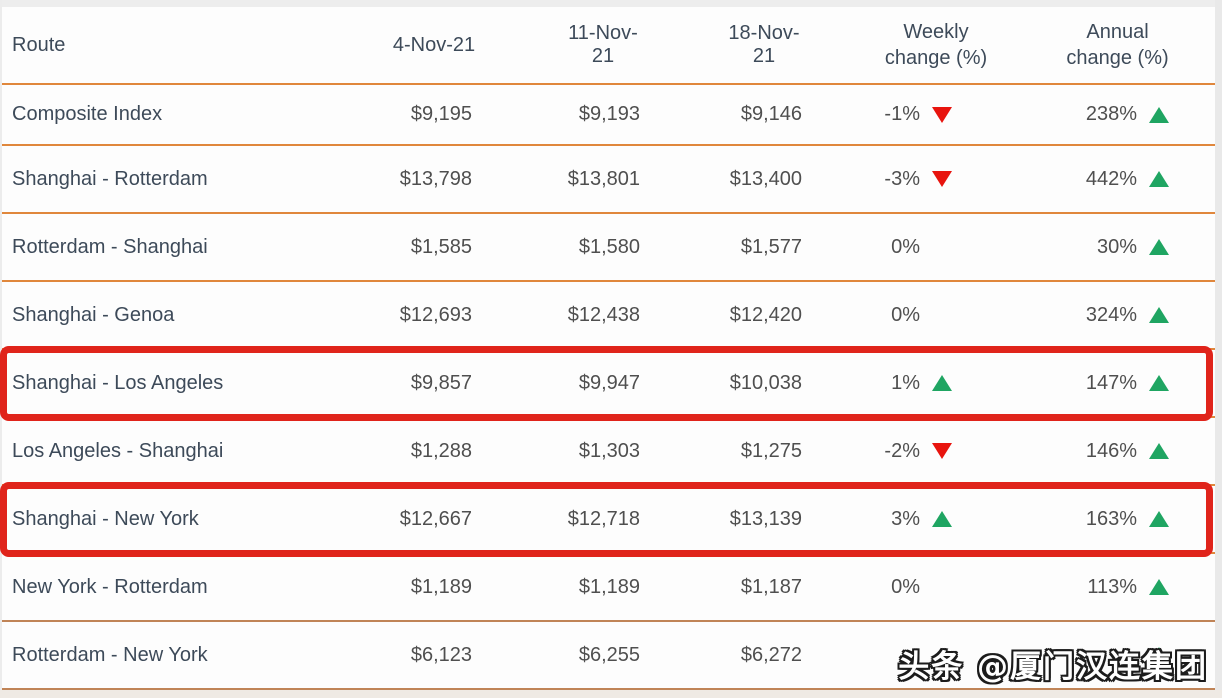  I want to click on price-cell-date2: $9,947, so click(609, 382).